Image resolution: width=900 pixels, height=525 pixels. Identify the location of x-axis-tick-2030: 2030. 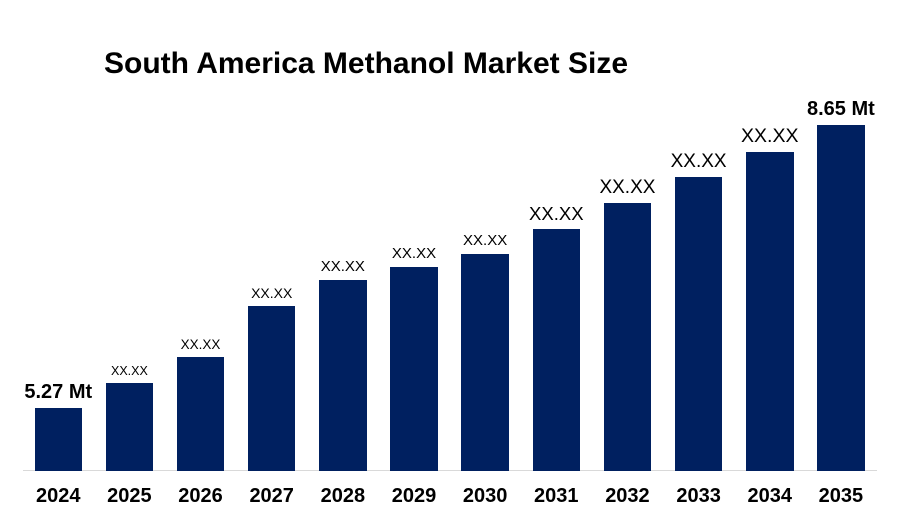
(485, 496).